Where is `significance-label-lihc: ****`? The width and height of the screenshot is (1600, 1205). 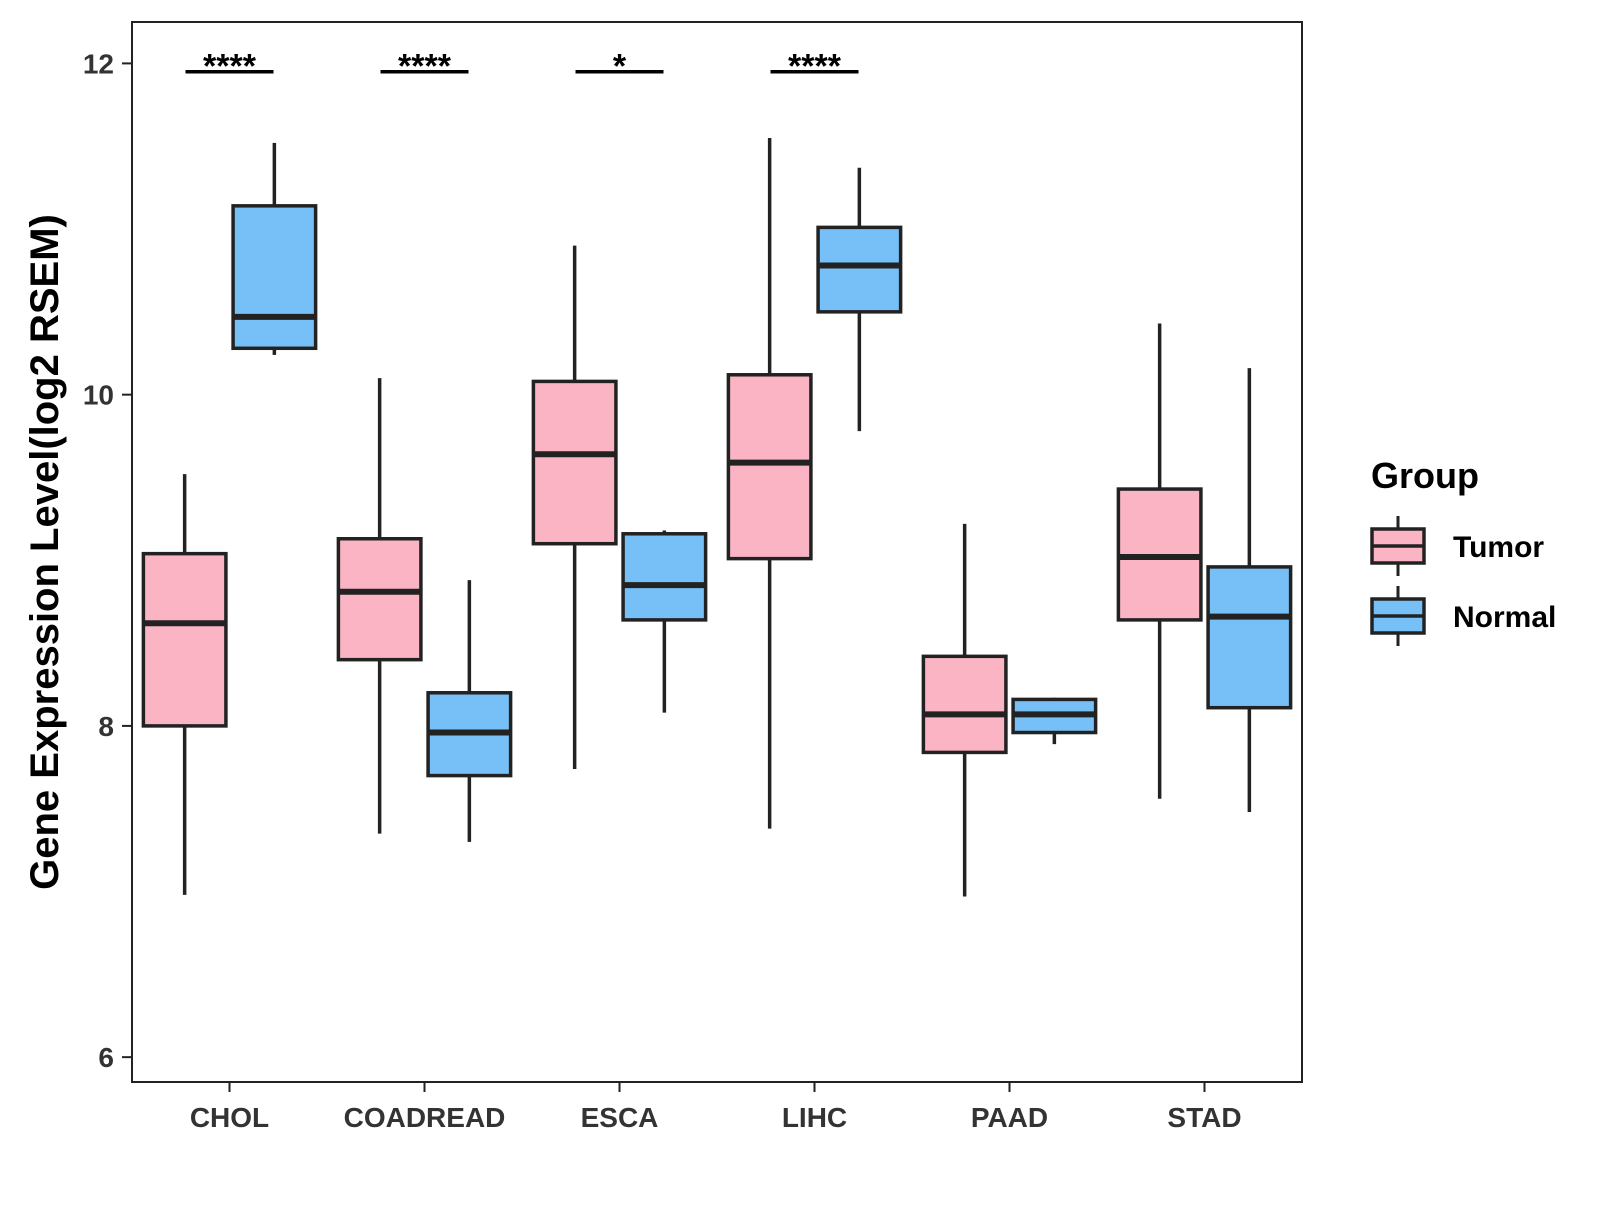
significance-label-lihc: **** is located at coordinates (815, 67).